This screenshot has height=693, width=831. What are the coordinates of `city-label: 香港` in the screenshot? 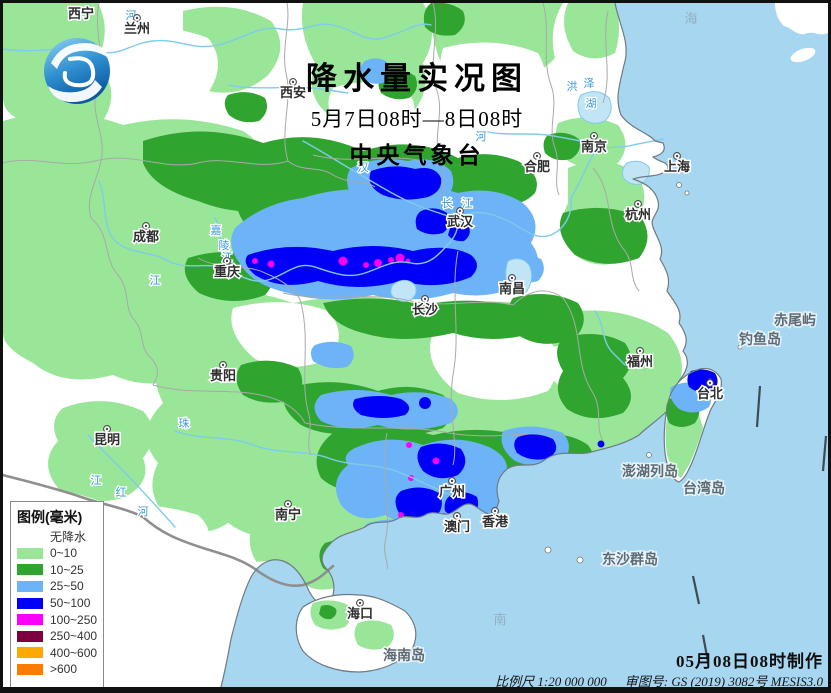 It's located at (495, 521).